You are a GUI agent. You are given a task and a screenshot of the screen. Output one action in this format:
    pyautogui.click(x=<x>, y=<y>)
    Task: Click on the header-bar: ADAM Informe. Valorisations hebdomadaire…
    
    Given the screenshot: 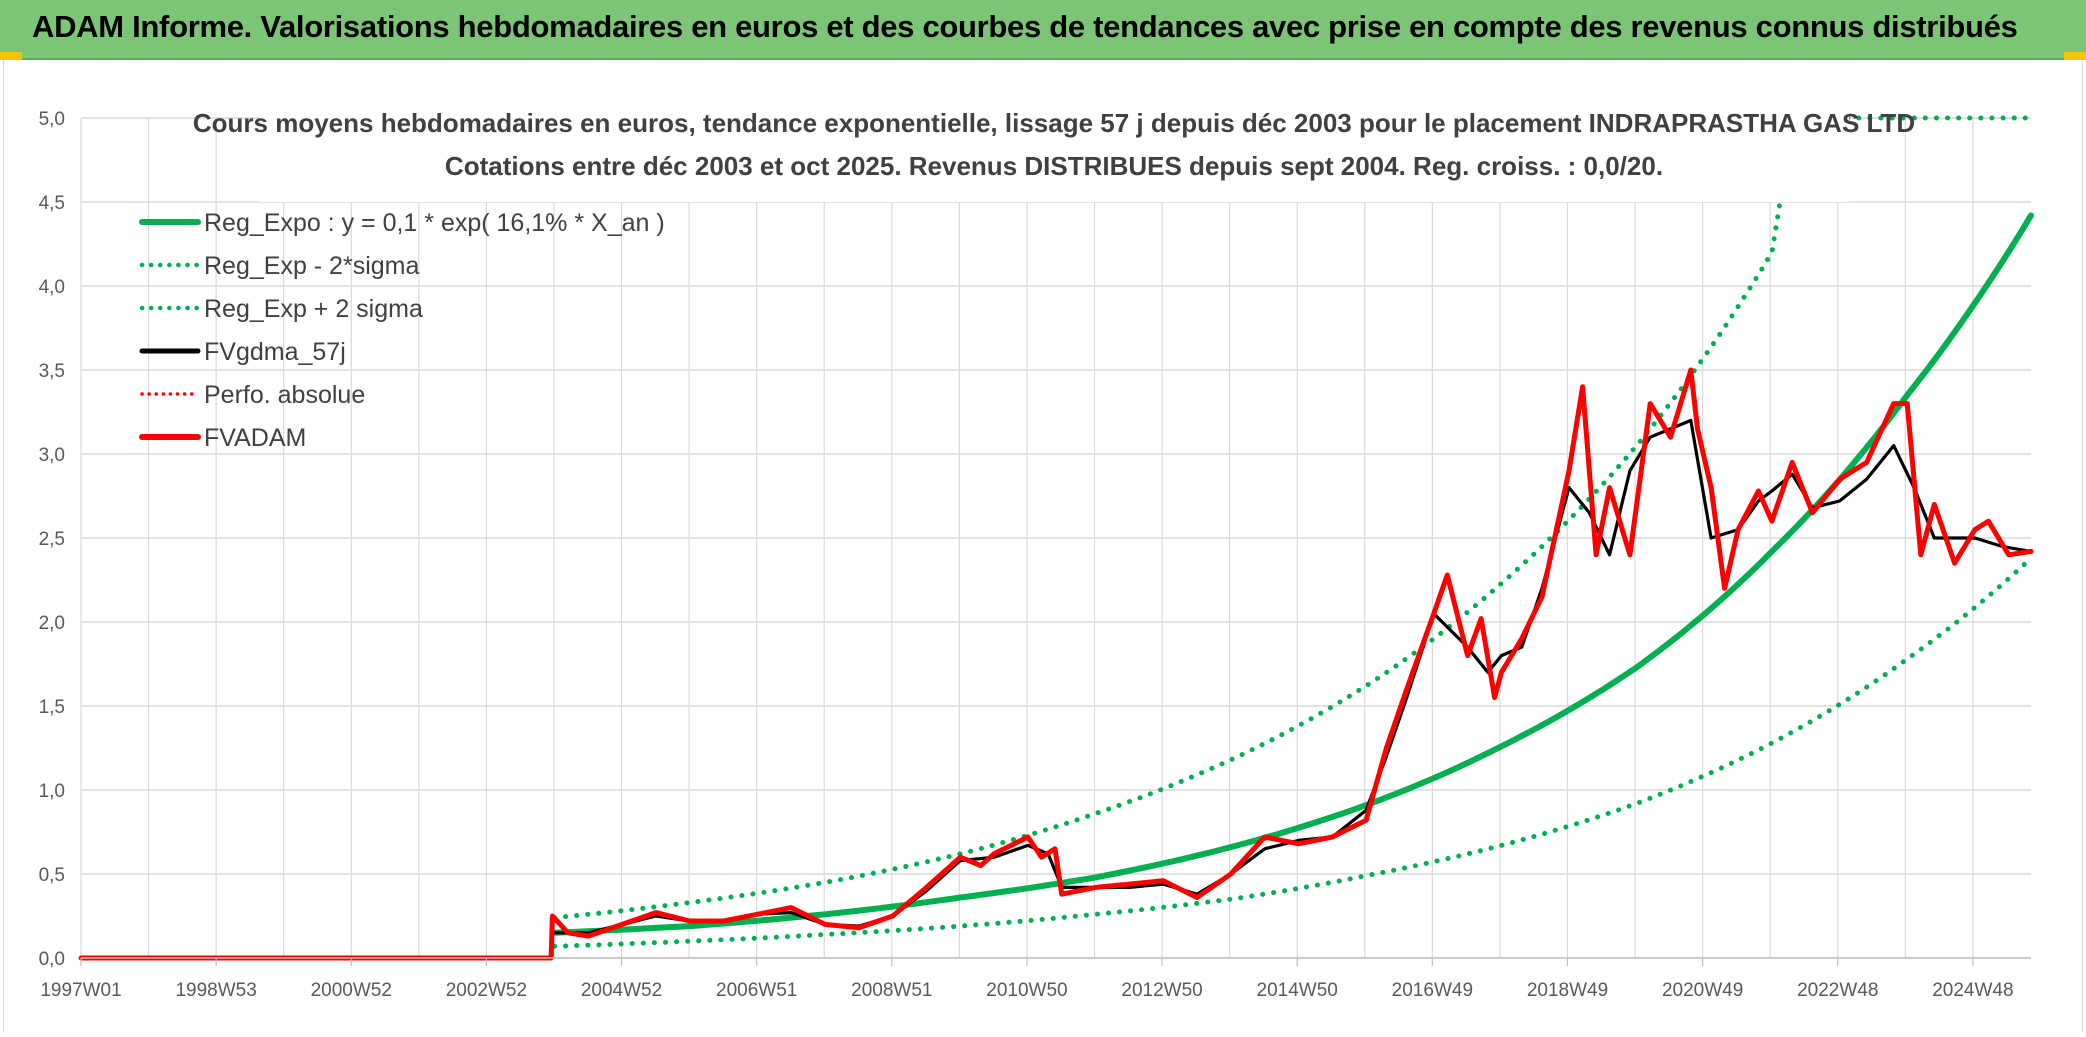 What is the action you would take?
    pyautogui.click(x=1043, y=30)
    